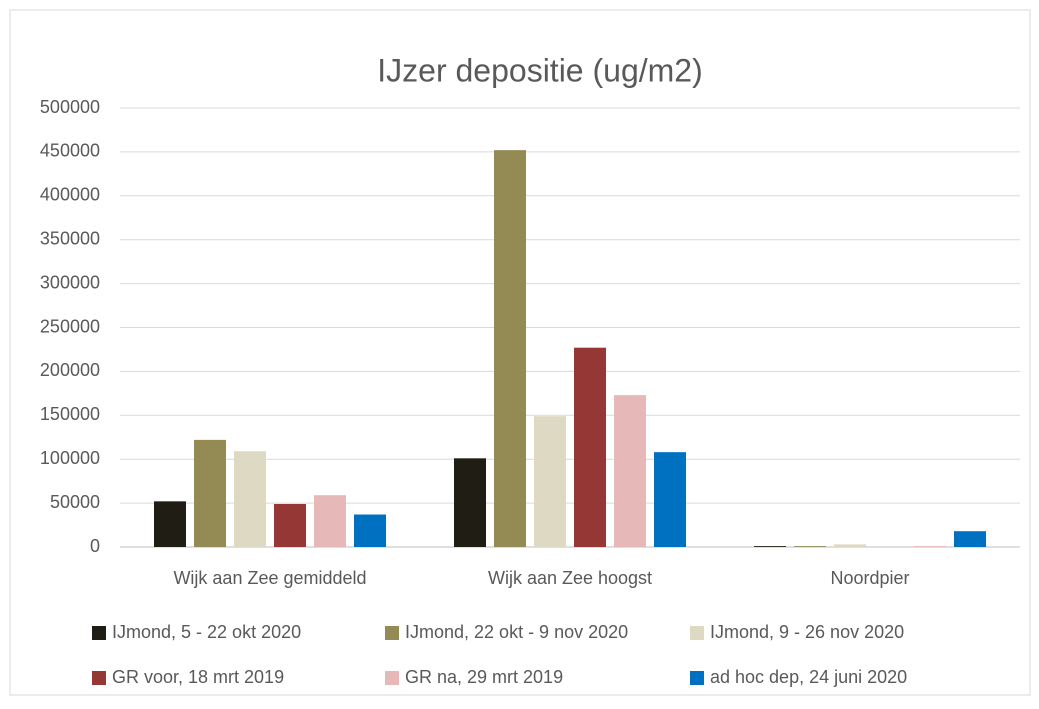 The width and height of the screenshot is (1039, 709). What do you see at coordinates (198, 677) in the screenshot?
I see `legend-label: GR voor, 18 mrt 2019` at bounding box center [198, 677].